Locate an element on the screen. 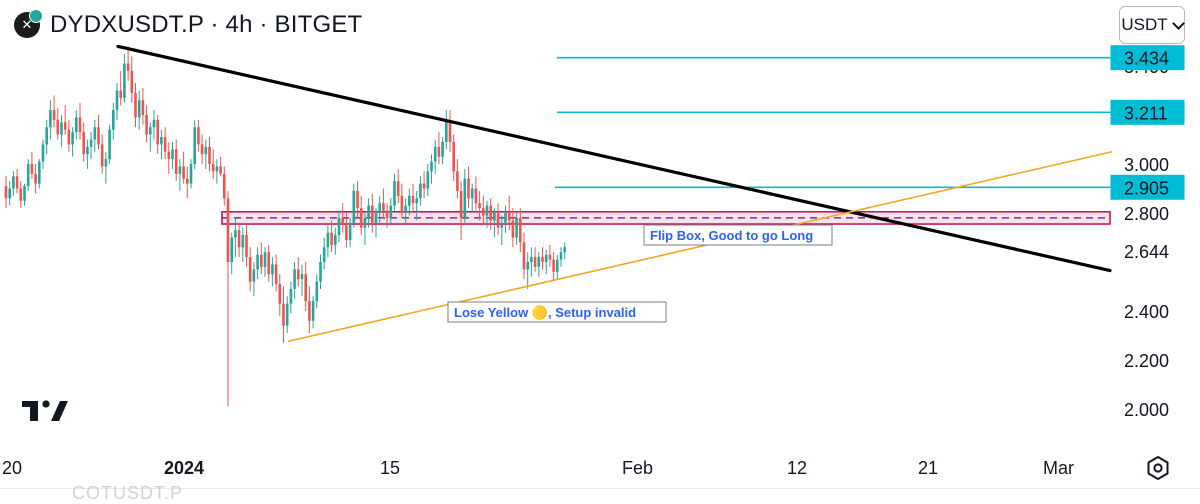  symbol-badge-icon is located at coordinates (36, 16).